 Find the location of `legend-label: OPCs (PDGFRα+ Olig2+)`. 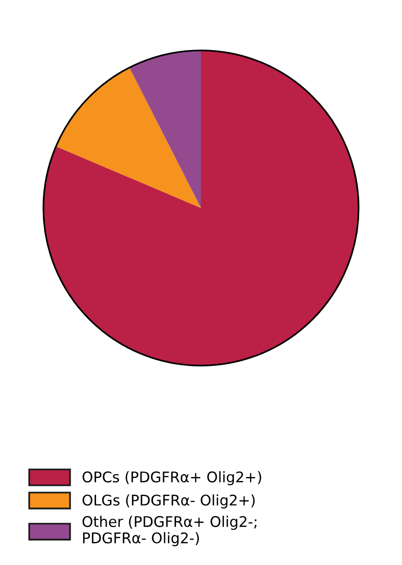

legend-label: OPCs (PDGFRα+ Olig2+) is located at coordinates (172, 478).